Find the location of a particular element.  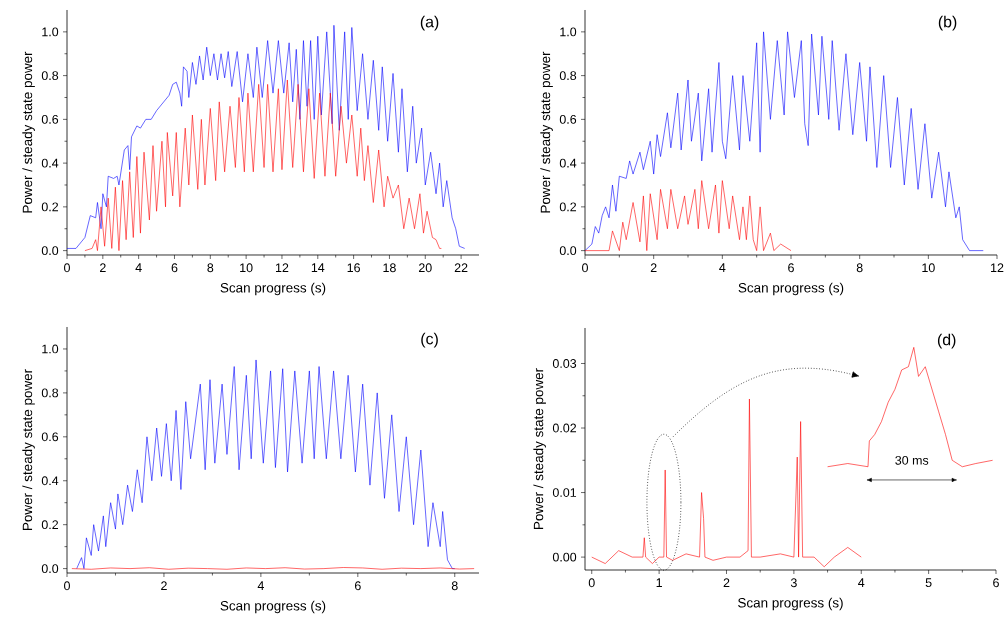

x-tick-label: 1 is located at coordinates (659, 582).